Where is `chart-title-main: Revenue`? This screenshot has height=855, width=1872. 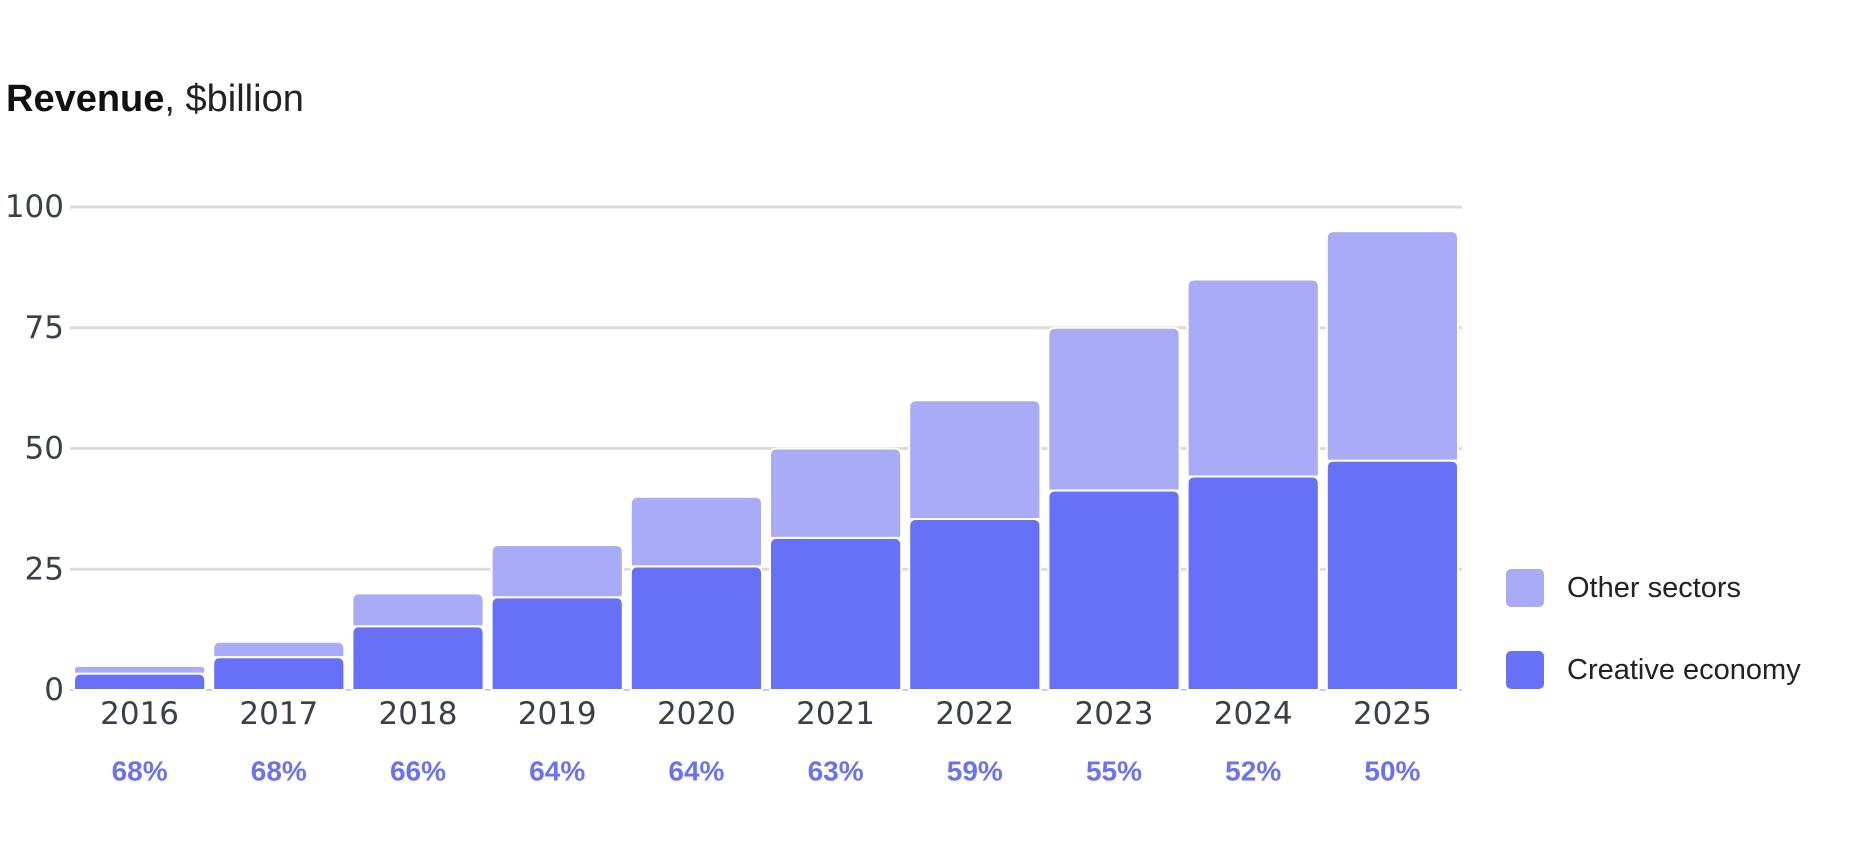 chart-title-main: Revenue is located at coordinates (85, 99).